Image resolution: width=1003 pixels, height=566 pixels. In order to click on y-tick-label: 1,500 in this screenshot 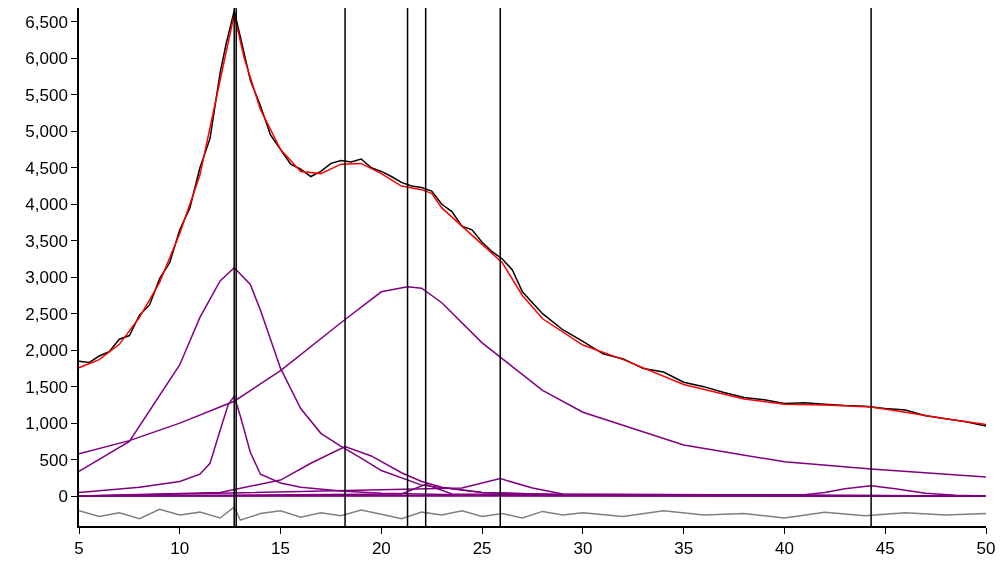, I will do `click(46, 387)`.